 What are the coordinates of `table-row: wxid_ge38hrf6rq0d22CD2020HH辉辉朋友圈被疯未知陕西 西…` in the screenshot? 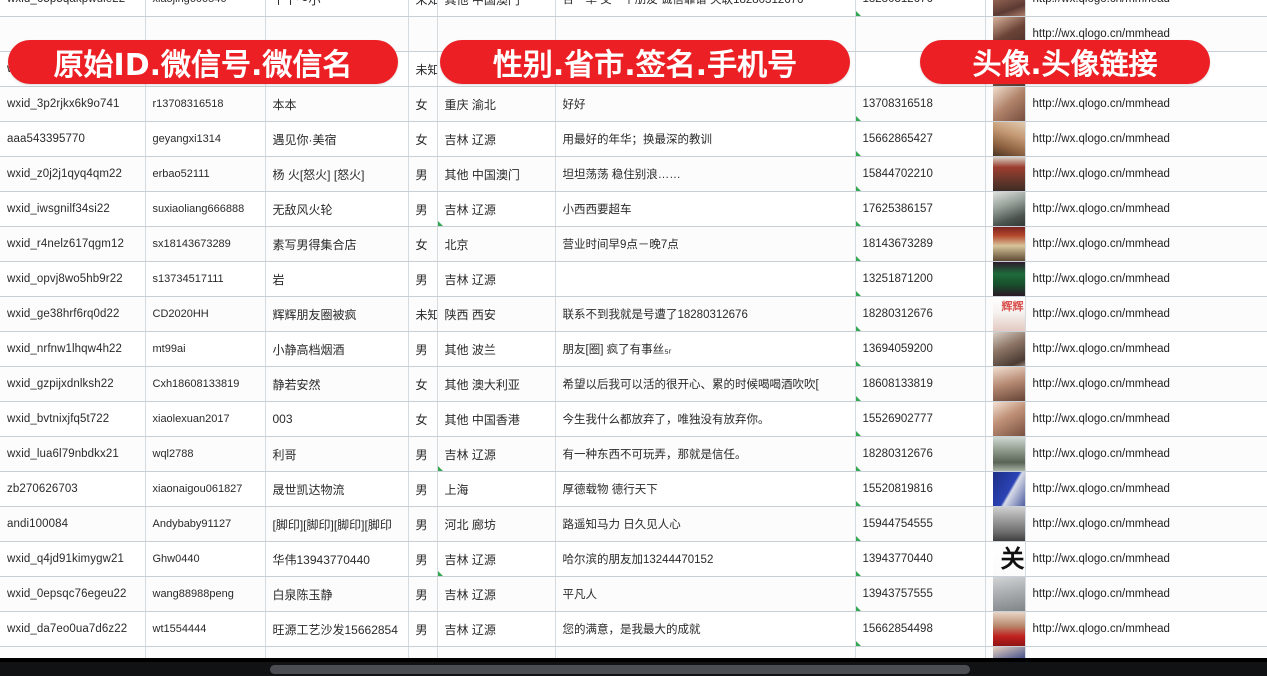 It's located at (633, 314).